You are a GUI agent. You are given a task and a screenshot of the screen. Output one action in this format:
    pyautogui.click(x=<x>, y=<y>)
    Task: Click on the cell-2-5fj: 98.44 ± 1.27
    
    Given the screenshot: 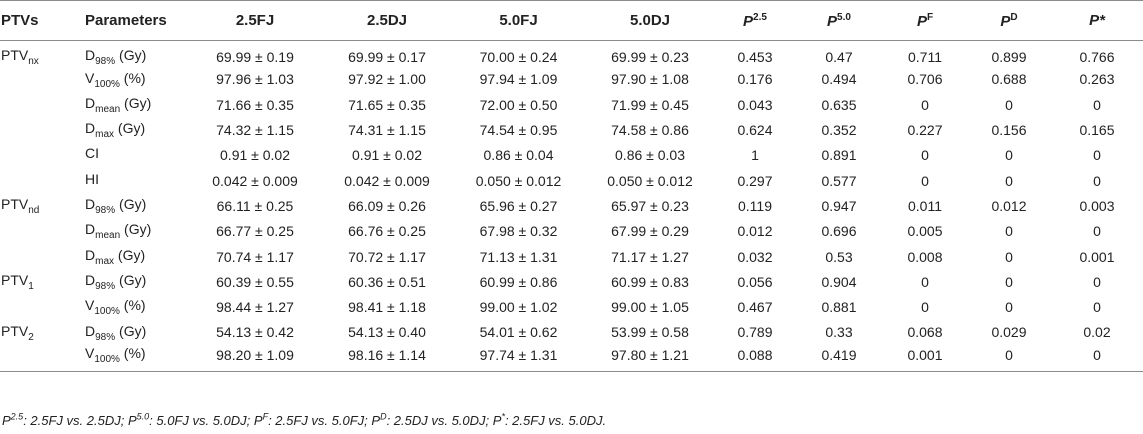 What is the action you would take?
    pyautogui.click(x=255, y=307)
    